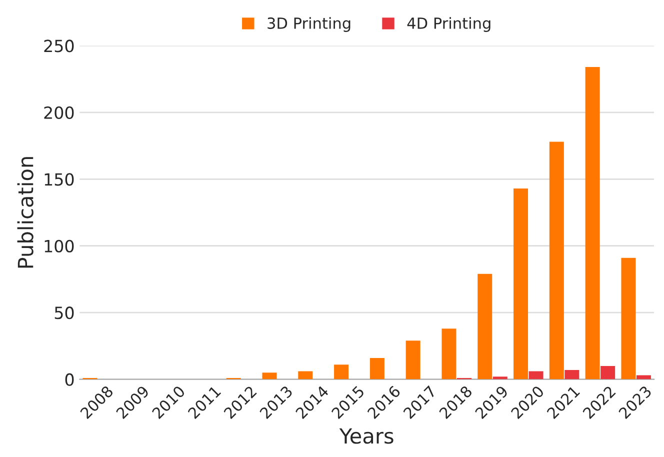 Image resolution: width=664 pixels, height=457 pixels. What do you see at coordinates (59, 246) in the screenshot?
I see `y-tick-label: 100` at bounding box center [59, 246].